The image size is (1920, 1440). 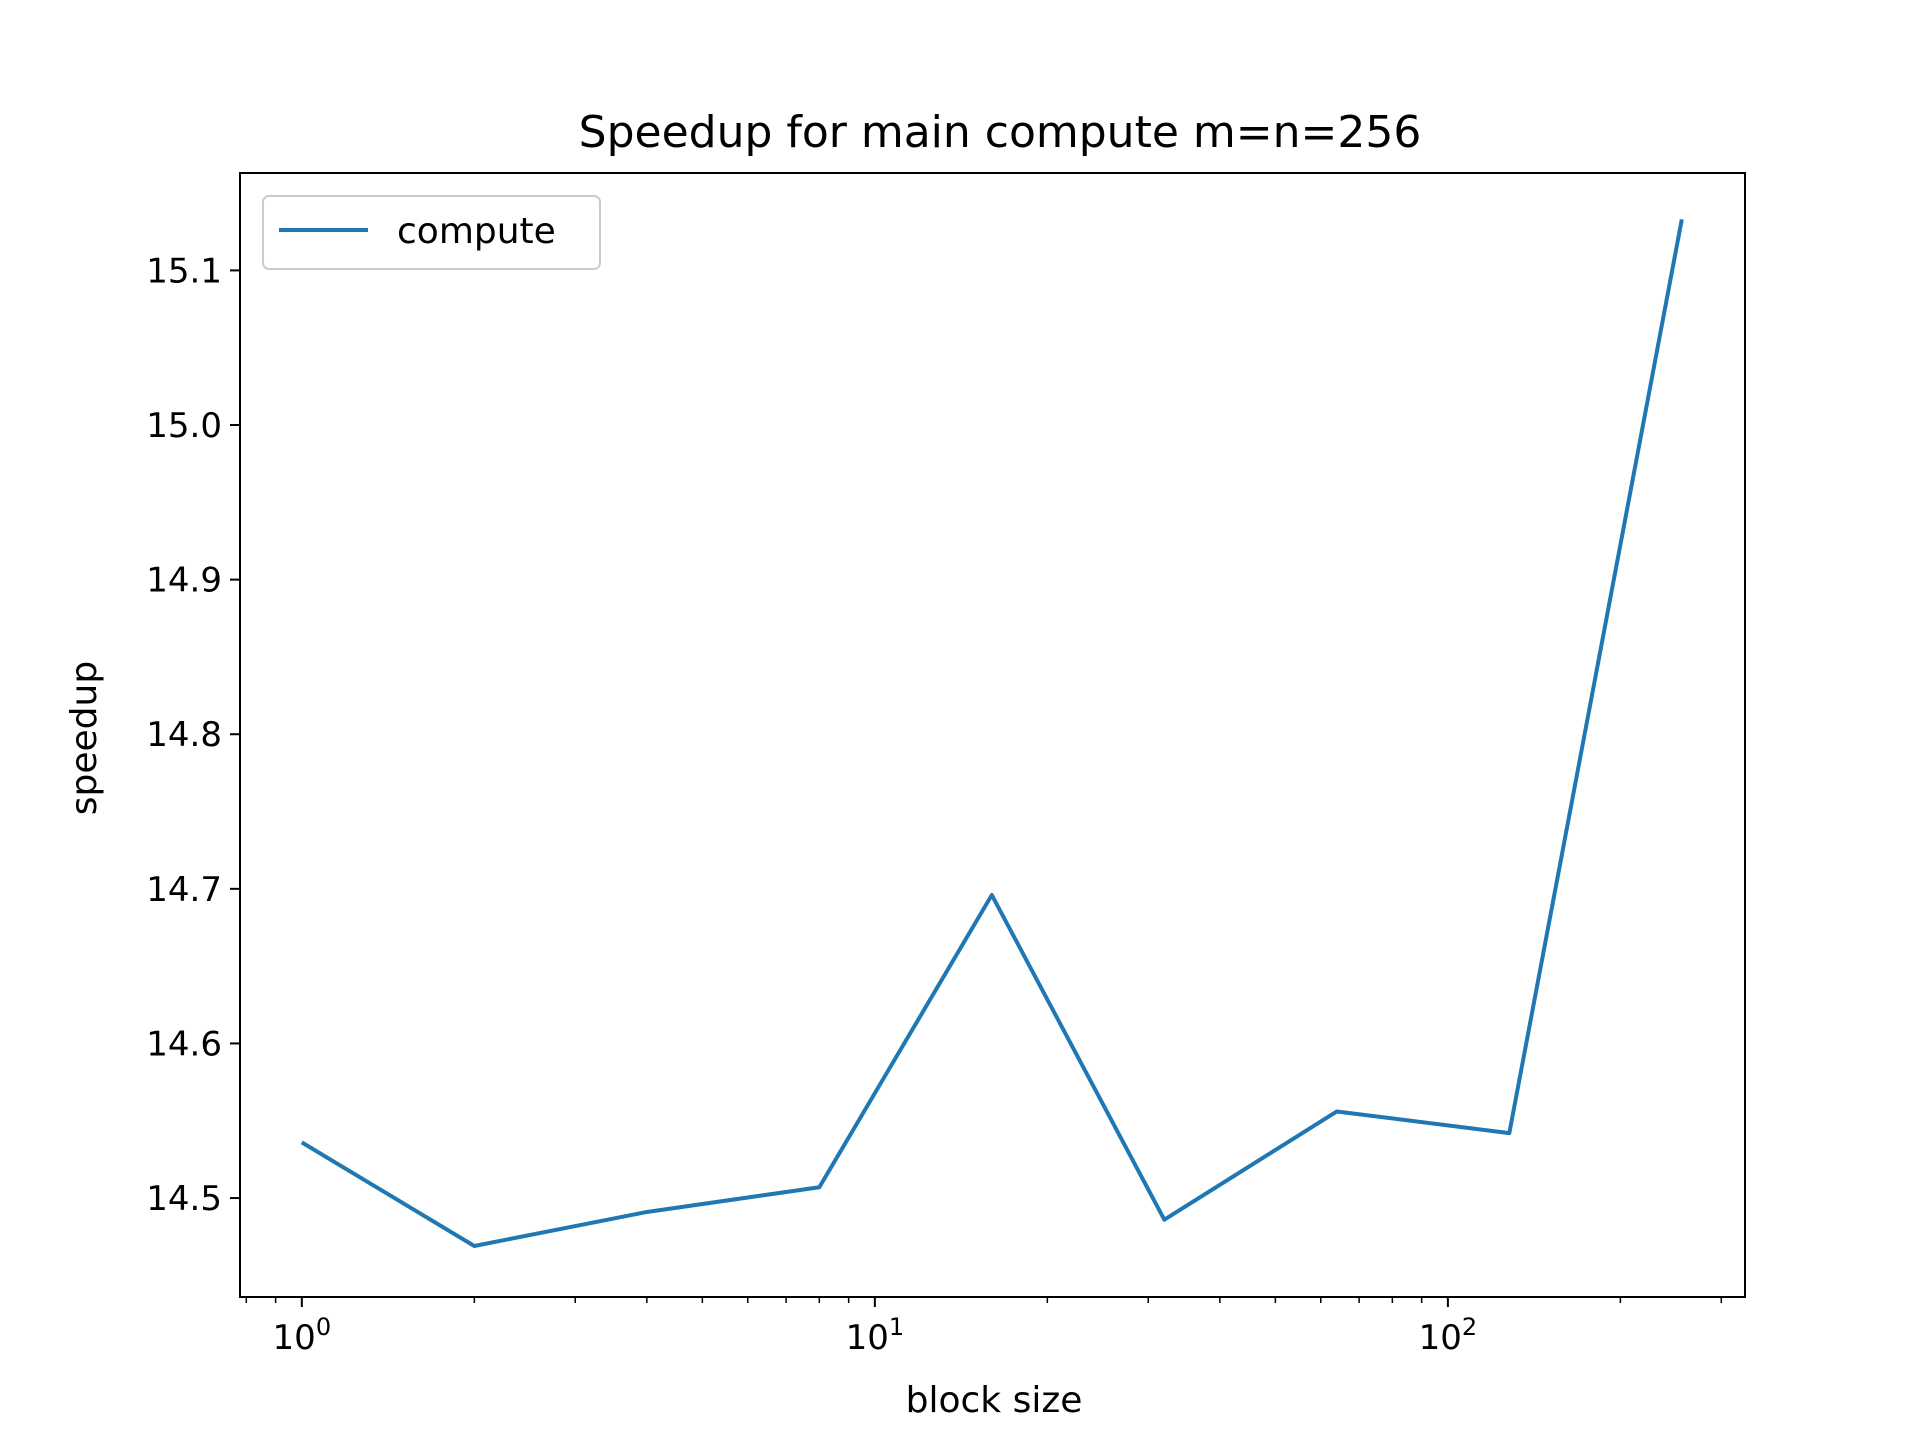 What do you see at coordinates (184, 271) in the screenshot?
I see `y-tick-label: 15.1` at bounding box center [184, 271].